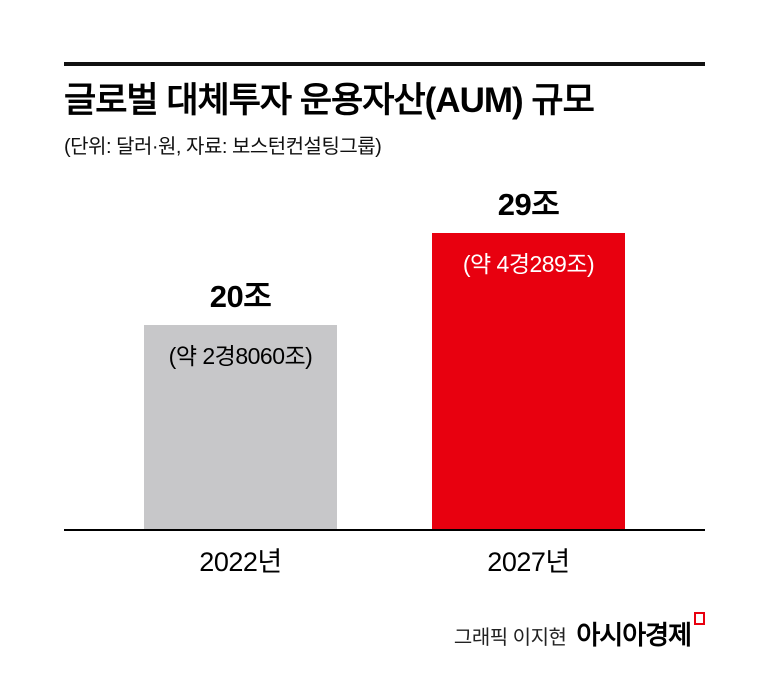  What do you see at coordinates (240, 562) in the screenshot?
I see `category-label-2022: 2022년` at bounding box center [240, 562].